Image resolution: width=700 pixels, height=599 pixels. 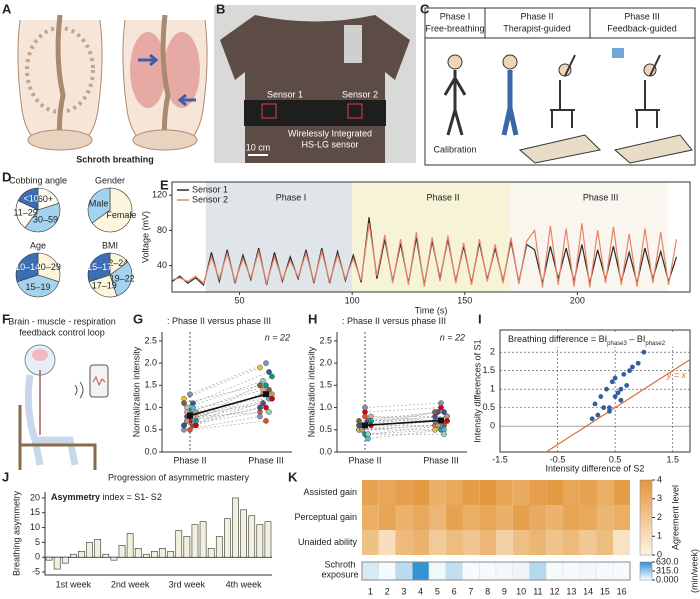 What do you see at coordinates (420, 591) in the screenshot?
I see `column-label: 4` at bounding box center [420, 591].